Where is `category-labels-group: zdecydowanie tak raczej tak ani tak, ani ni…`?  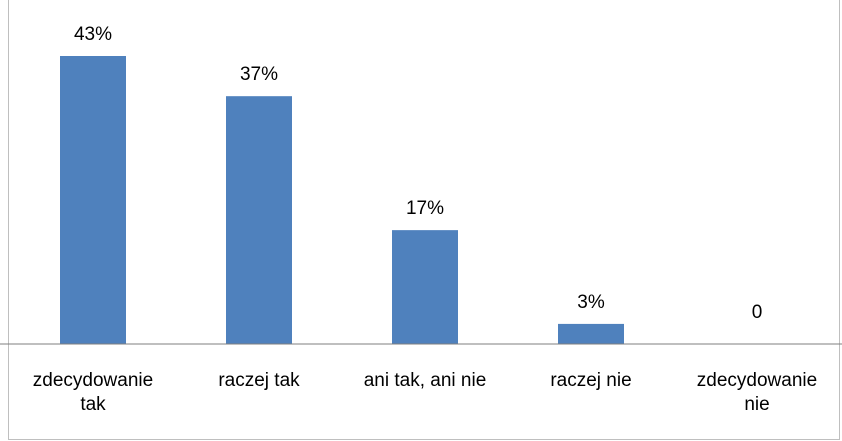 category-labels-group: zdecydowanie tak raczej tak ani tak, ani ni… is located at coordinates (425, 392).